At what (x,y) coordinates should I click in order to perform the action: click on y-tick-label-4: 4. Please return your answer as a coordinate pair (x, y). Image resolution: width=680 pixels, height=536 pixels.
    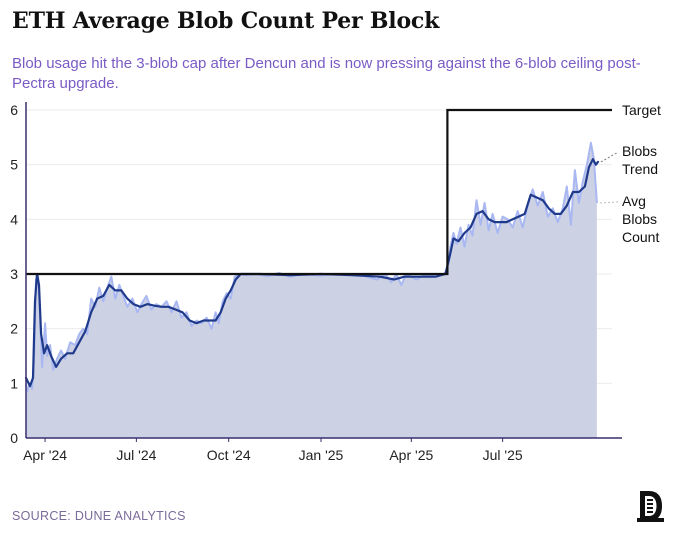
    Looking at the image, I should click on (14, 219).